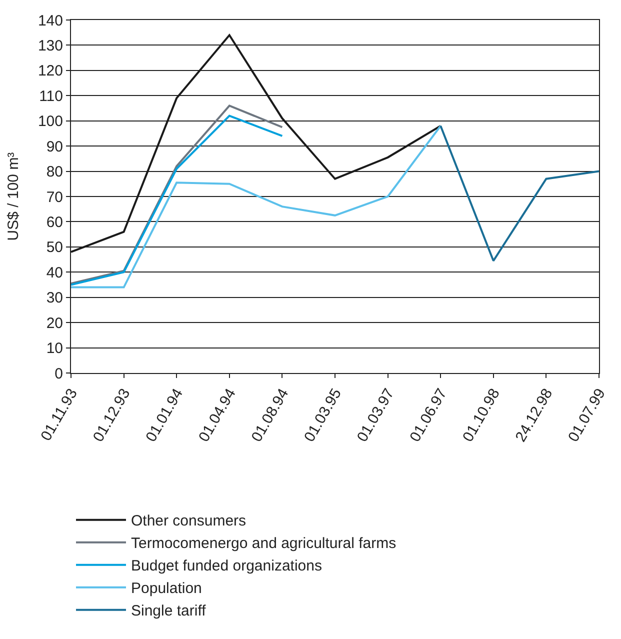 The image size is (621, 639). What do you see at coordinates (188, 521) in the screenshot?
I see `legend-label: Other consumers` at bounding box center [188, 521].